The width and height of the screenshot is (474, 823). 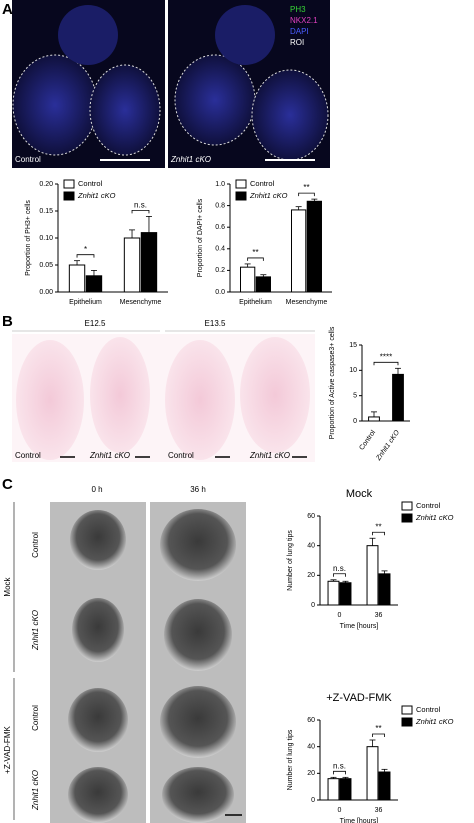 I want to click on panel-label: B, so click(x=7, y=321).